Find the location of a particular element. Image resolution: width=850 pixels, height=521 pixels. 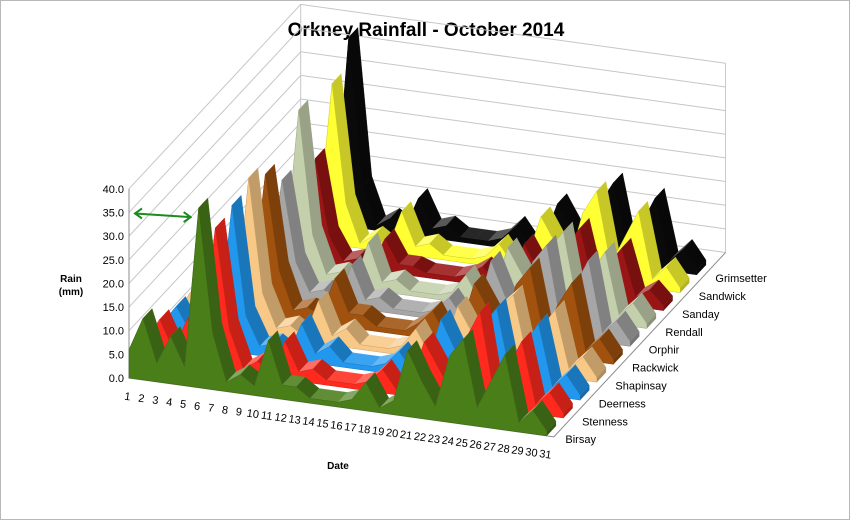

x-axis-title: Date is located at coordinates (338, 466).